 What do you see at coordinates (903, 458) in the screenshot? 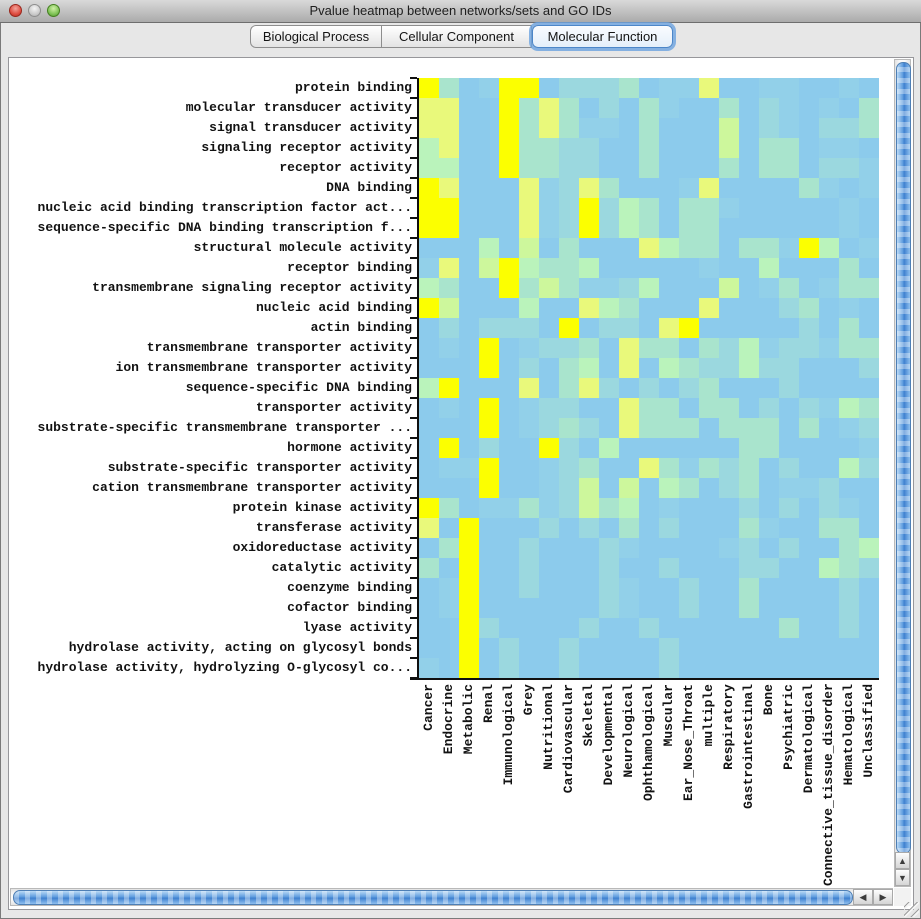
I see `vertical-scrollbar-thumb` at bounding box center [903, 458].